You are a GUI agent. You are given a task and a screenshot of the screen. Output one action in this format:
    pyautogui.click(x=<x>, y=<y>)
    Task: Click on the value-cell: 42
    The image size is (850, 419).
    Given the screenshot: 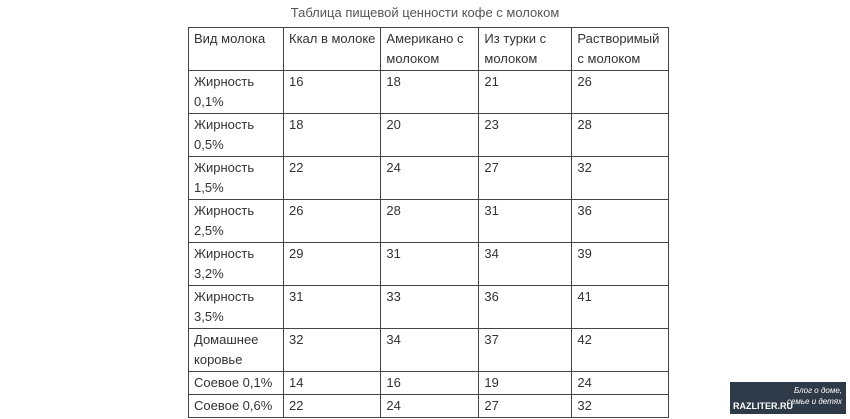 What is the action you would take?
    pyautogui.click(x=620, y=350)
    